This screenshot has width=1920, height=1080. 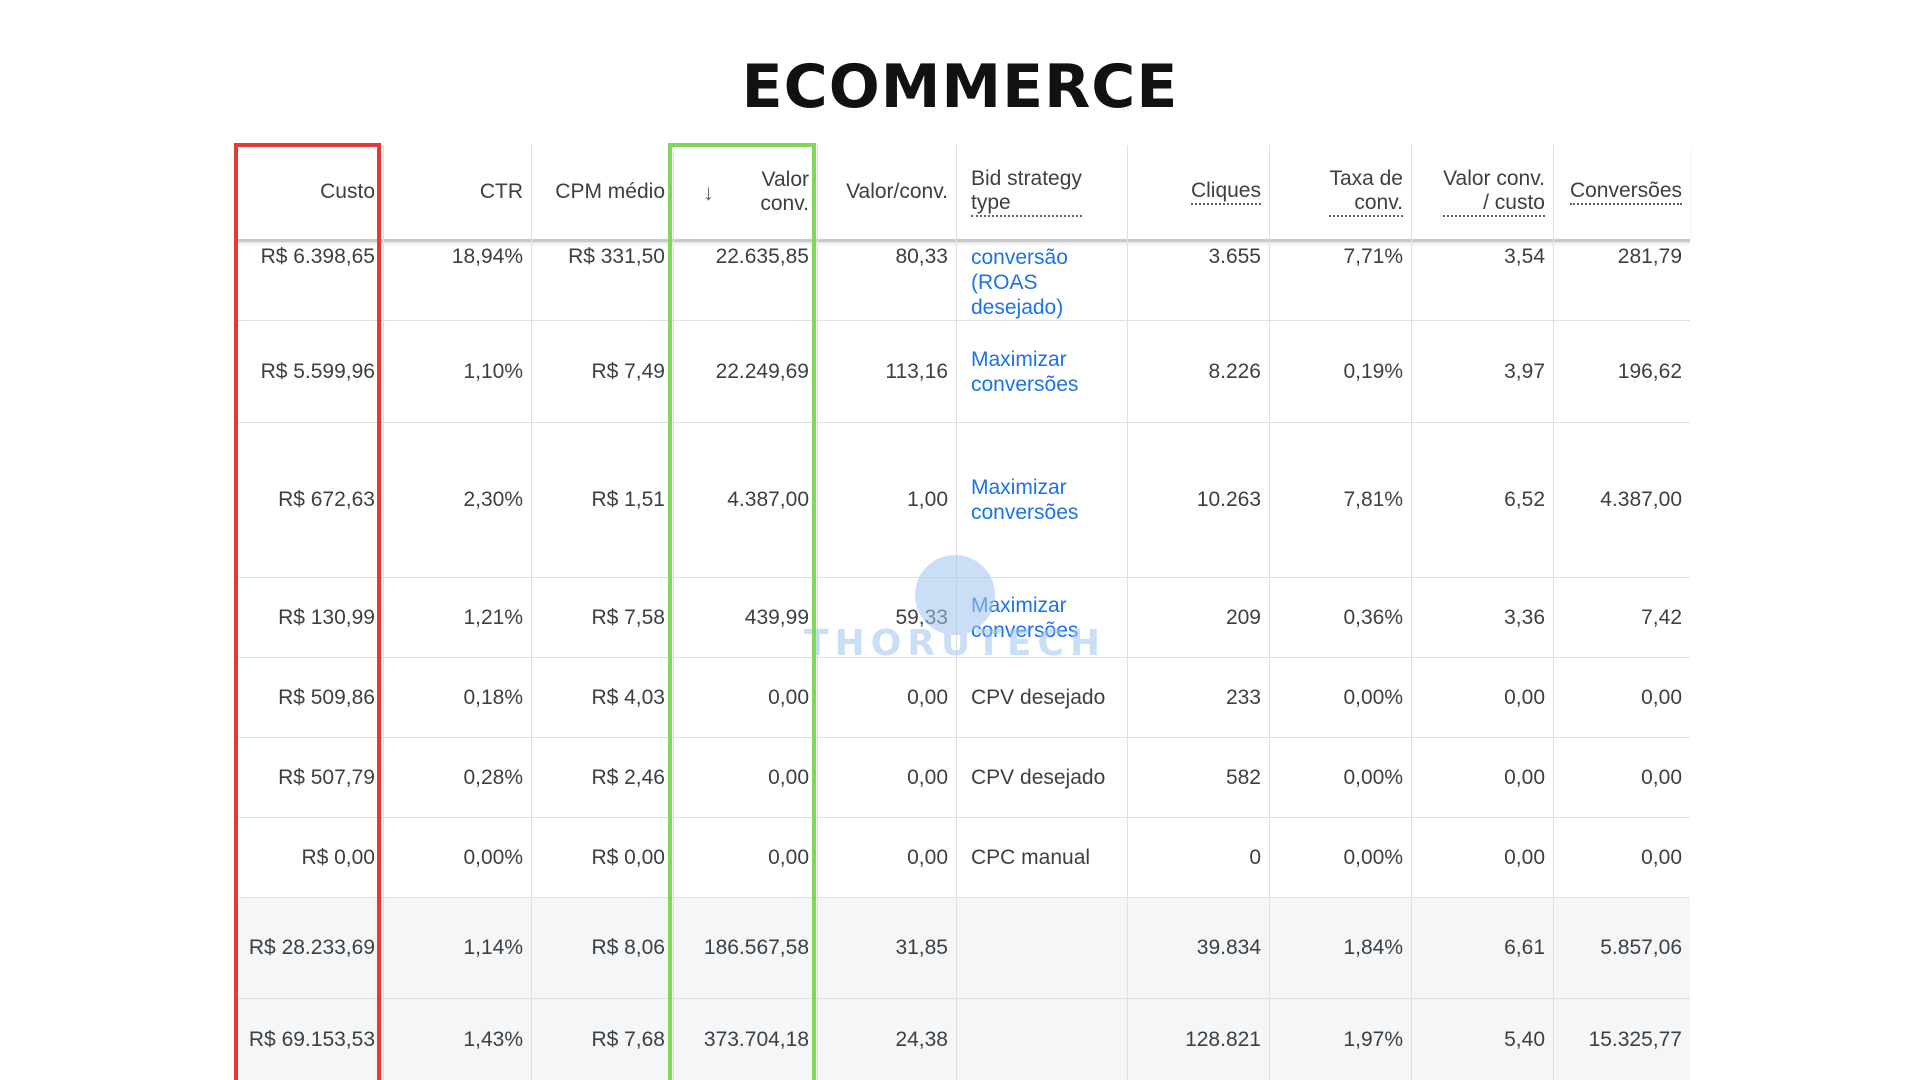 I want to click on total-cliques: 39.834, so click(x=1228, y=947).